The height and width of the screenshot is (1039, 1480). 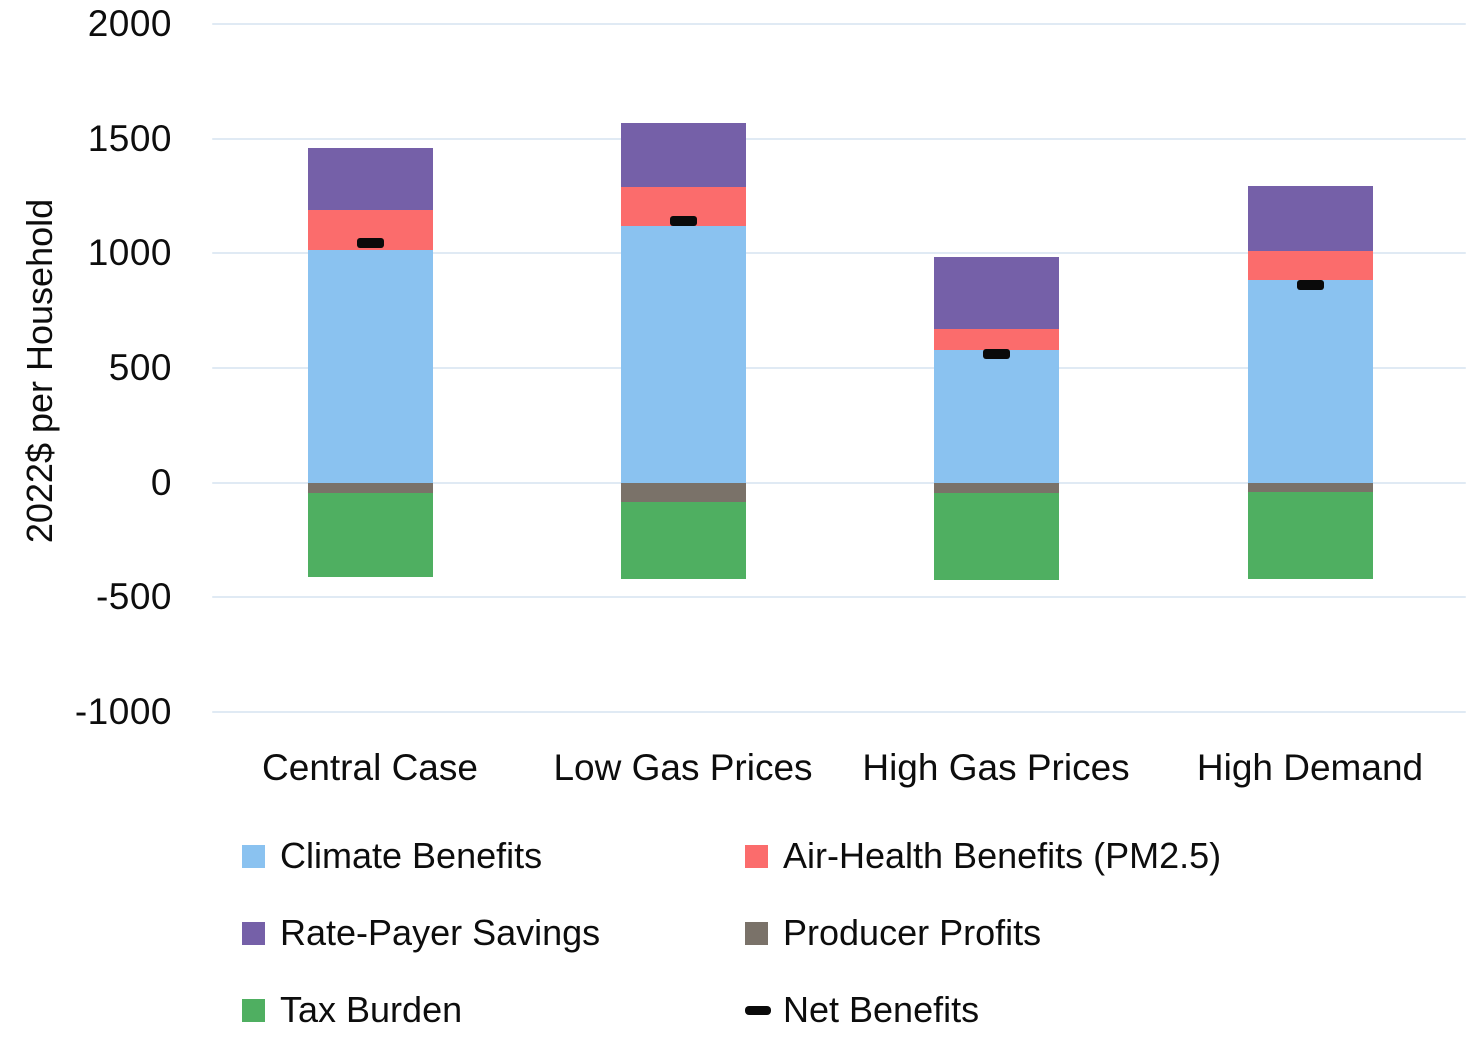 I want to click on gridline--1000, so click(x=839, y=712).